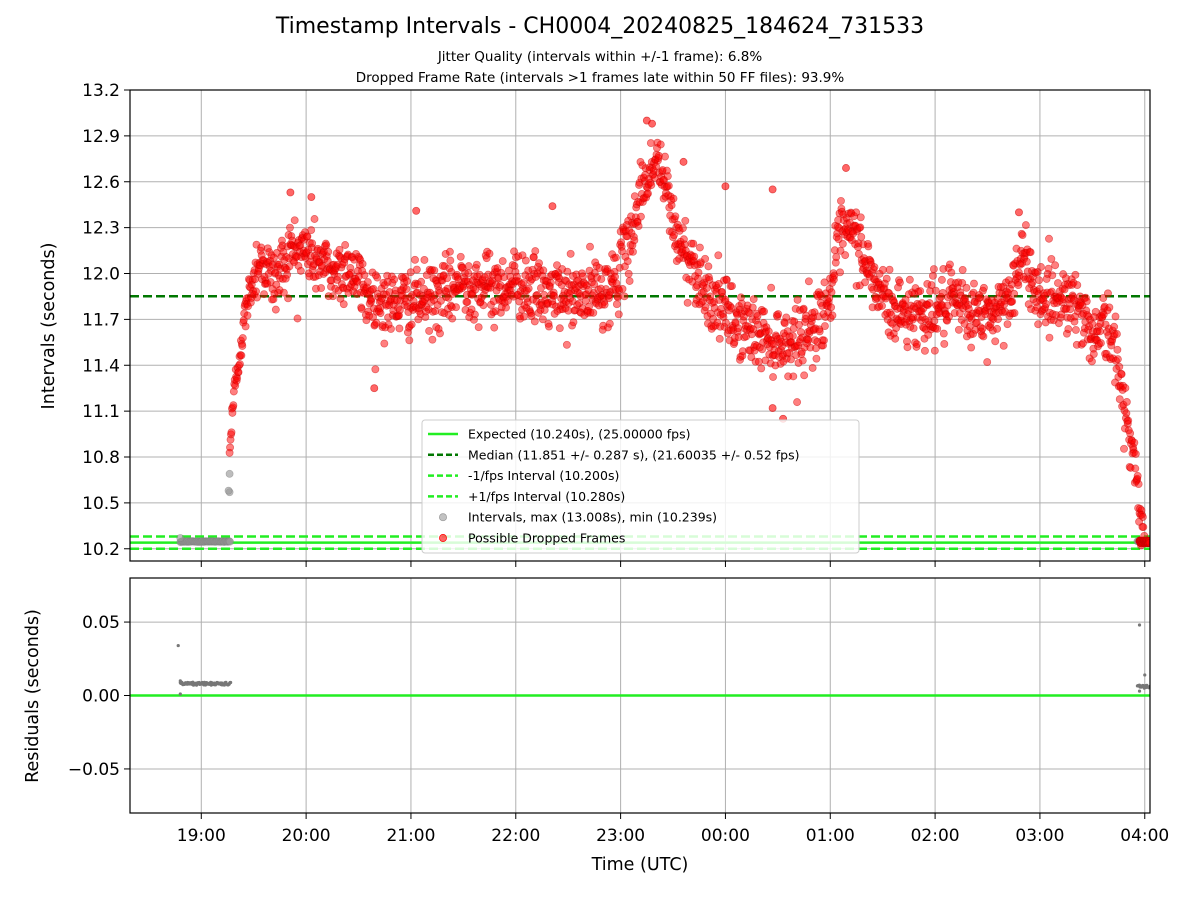 The height and width of the screenshot is (900, 1200). I want to click on bottom-y-axis-label: Residuals (seconds), so click(33, 696).